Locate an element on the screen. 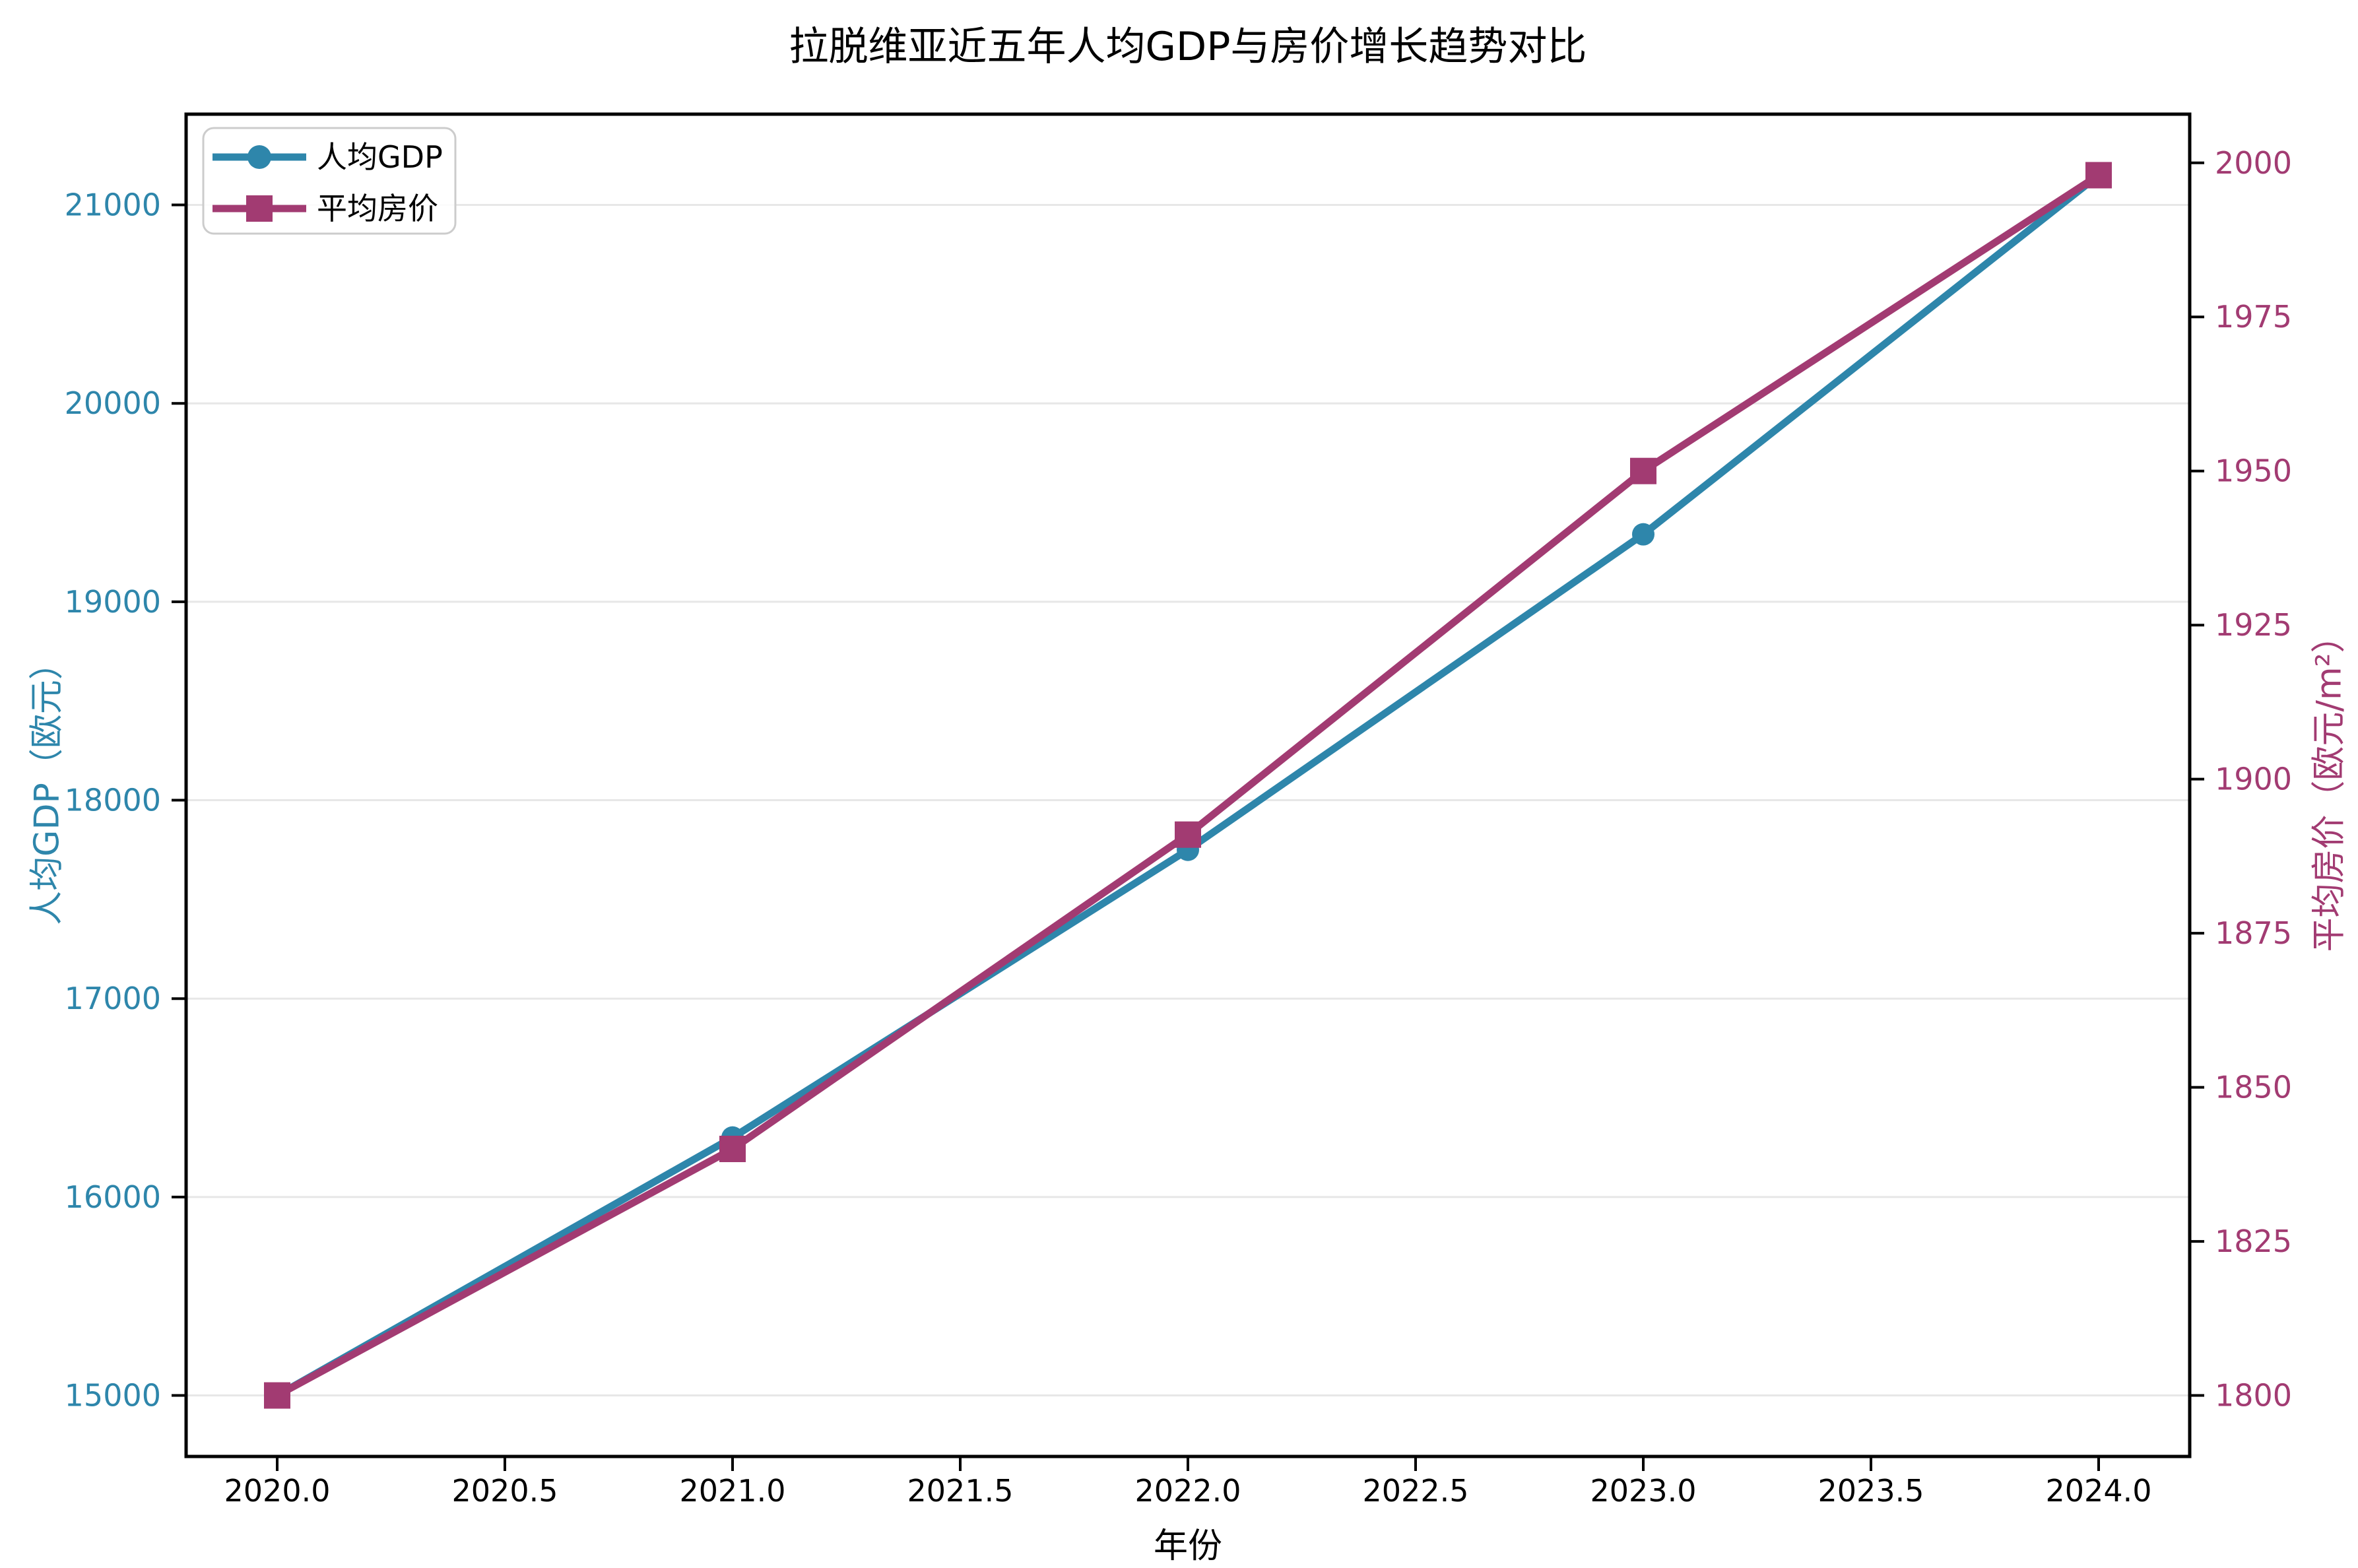  x-tick-label: 2023.5 is located at coordinates (1871, 1491).